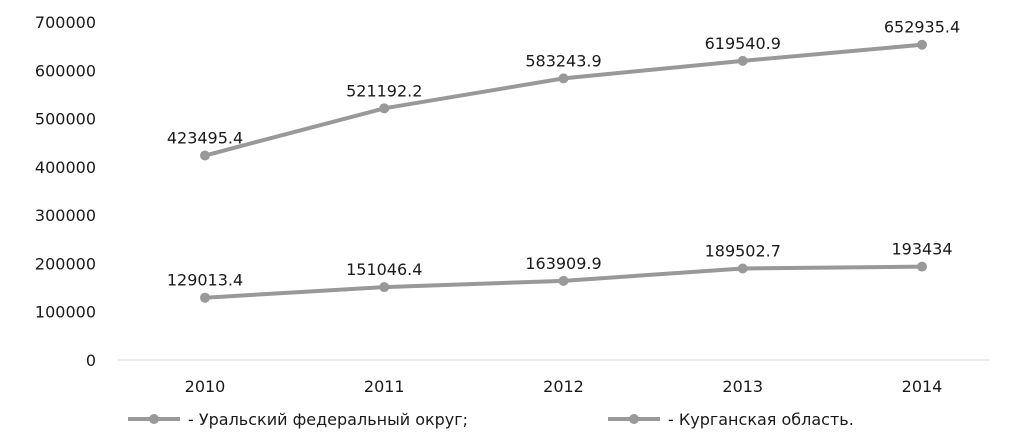 Image resolution: width=1012 pixels, height=440 pixels. I want to click on data-label: 129013.4, so click(205, 280).